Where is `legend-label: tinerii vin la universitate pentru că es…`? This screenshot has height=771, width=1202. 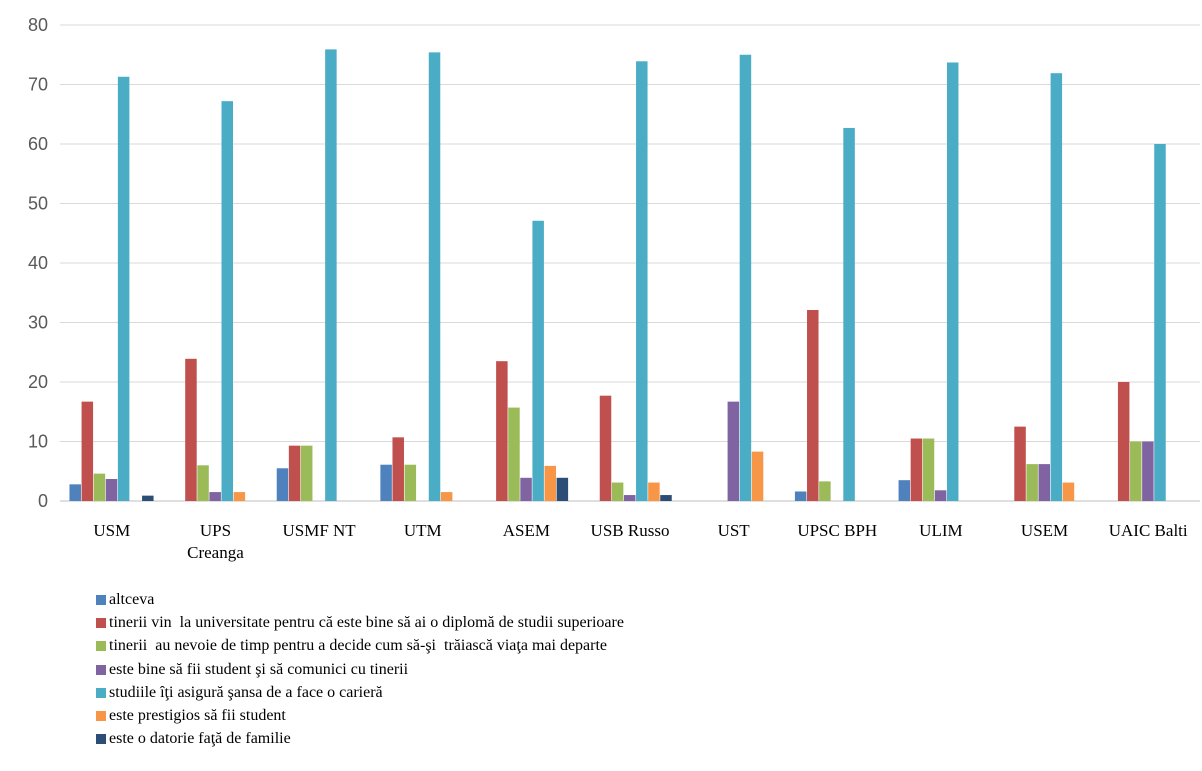 legend-label: tinerii vin la universitate pentru că es… is located at coordinates (366, 622).